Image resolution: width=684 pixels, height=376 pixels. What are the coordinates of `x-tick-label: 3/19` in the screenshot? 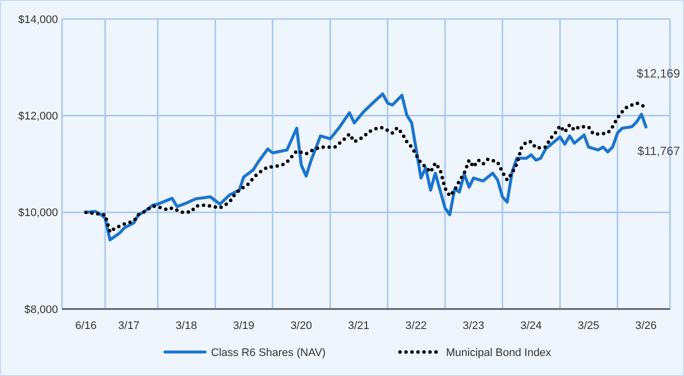 It's located at (243, 326).